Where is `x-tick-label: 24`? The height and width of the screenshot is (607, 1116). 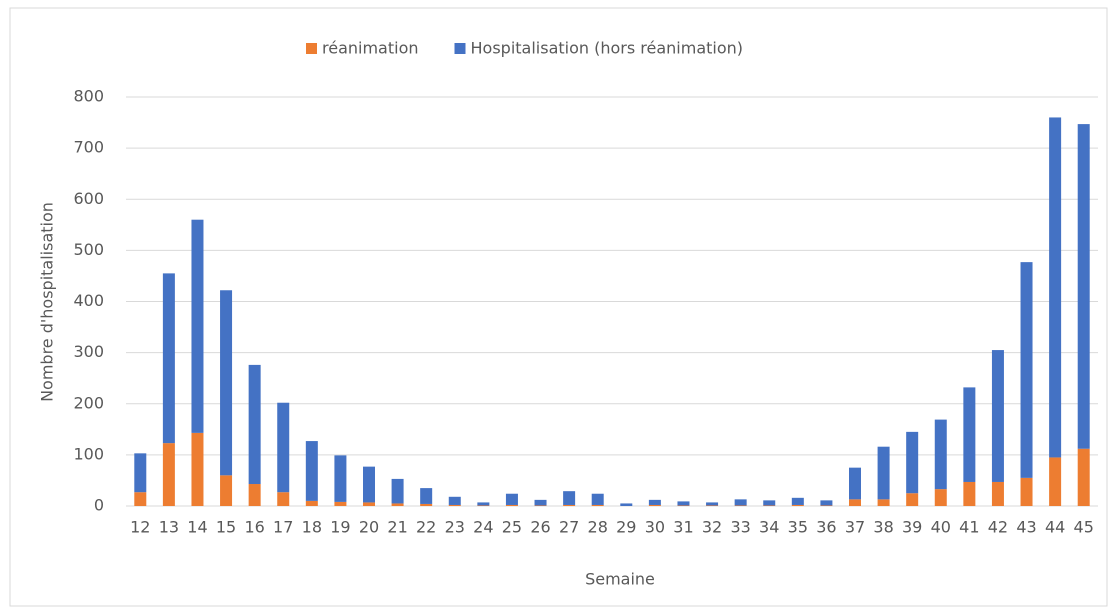
x-tick-label: 24 is located at coordinates (483, 527).